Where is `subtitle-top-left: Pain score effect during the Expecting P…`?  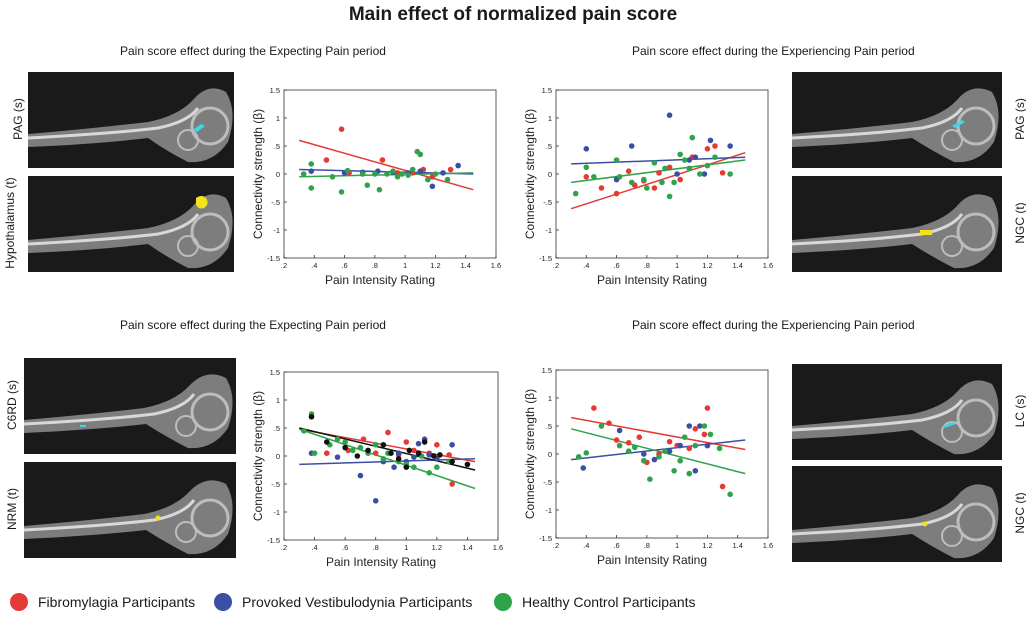 subtitle-top-left: Pain score effect during the Expecting P… is located at coordinates (253, 51).